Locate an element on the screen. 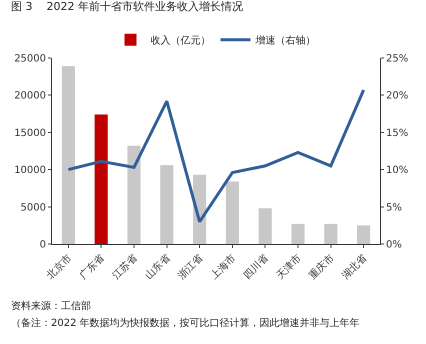  y2-tick-label: 15% is located at coordinates (397, 133).